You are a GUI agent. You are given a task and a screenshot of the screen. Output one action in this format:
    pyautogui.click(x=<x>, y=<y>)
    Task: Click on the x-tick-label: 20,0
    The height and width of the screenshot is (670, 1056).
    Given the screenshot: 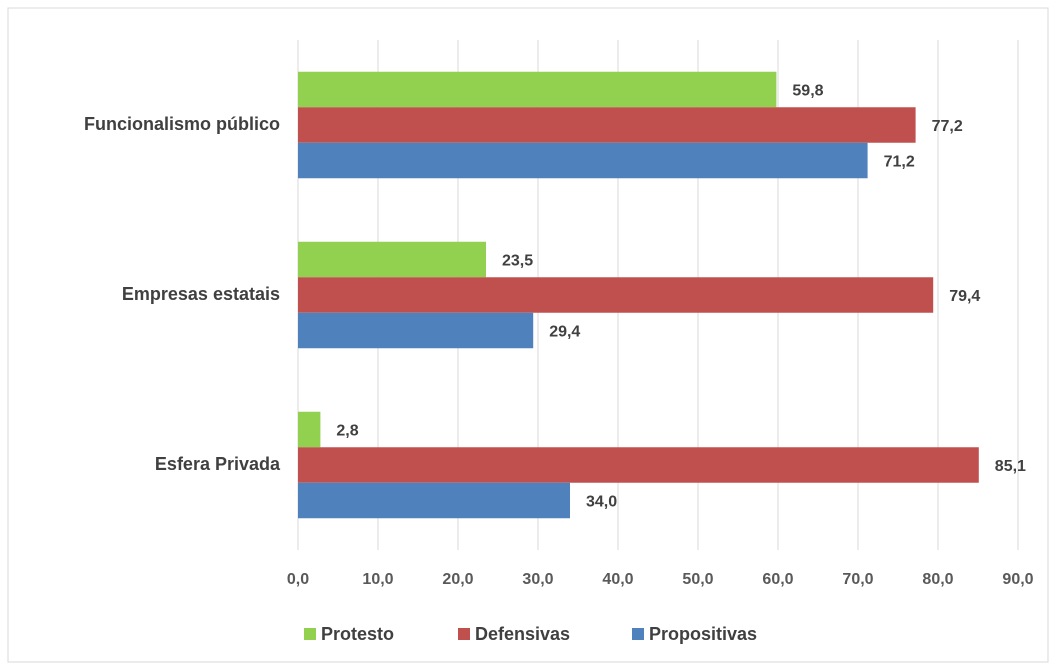 What is the action you would take?
    pyautogui.click(x=457, y=579)
    